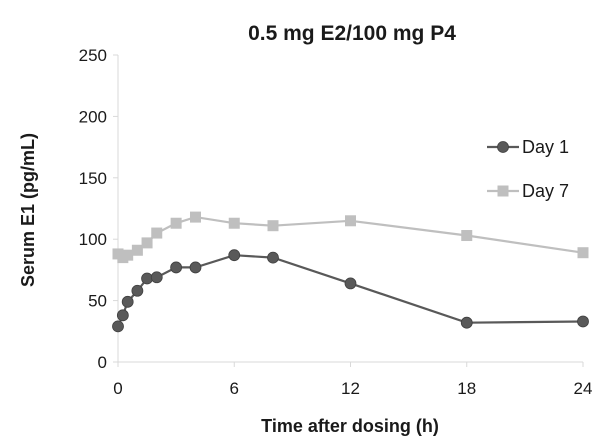  I want to click on x-tick-label: 12, so click(350, 388).